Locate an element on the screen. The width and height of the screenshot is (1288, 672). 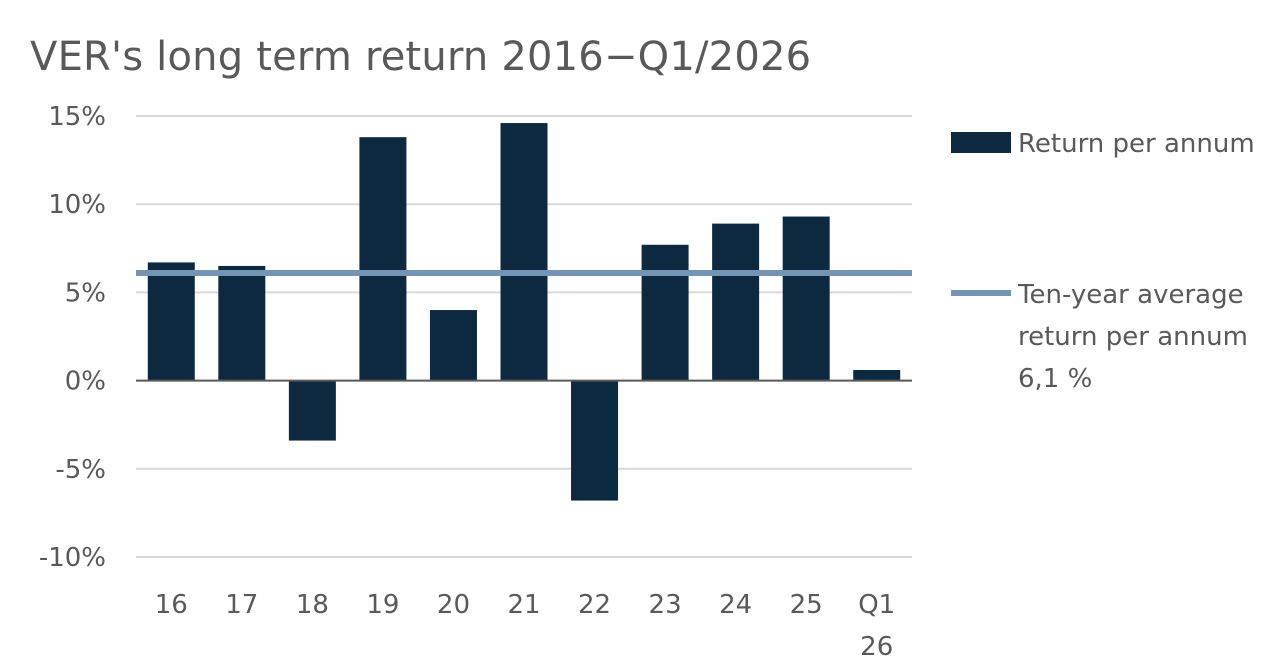
y-tick-label: 5% is located at coordinates (85, 293).